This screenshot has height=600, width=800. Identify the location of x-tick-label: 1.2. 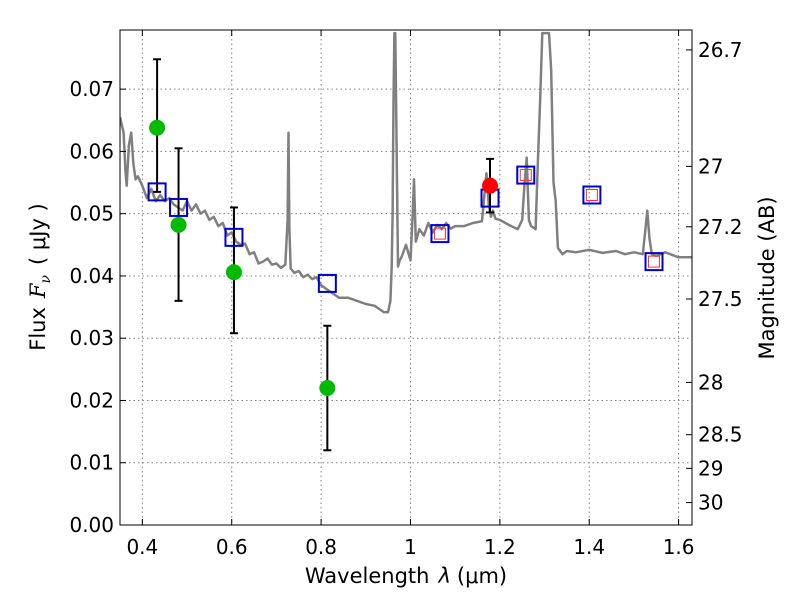
(500, 547).